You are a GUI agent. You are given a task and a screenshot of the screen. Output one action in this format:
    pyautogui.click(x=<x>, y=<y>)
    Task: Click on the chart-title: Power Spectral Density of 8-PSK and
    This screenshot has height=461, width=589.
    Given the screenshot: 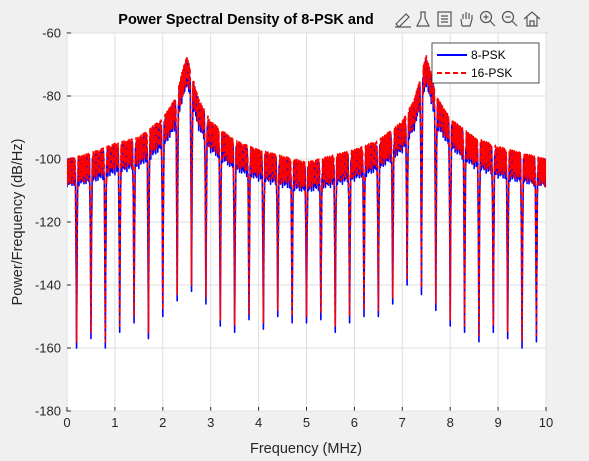 What is the action you would take?
    pyautogui.click(x=245, y=20)
    